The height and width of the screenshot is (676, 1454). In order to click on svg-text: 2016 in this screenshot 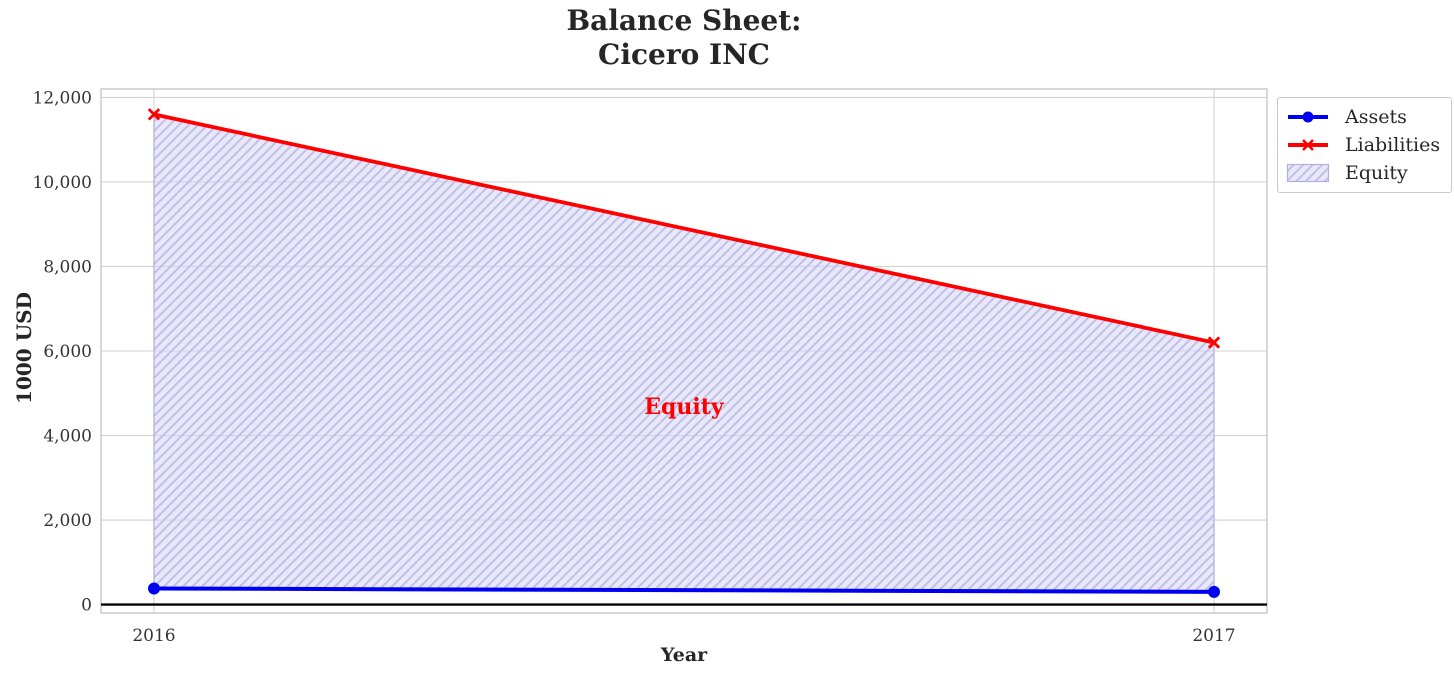, I will do `click(153, 636)`.